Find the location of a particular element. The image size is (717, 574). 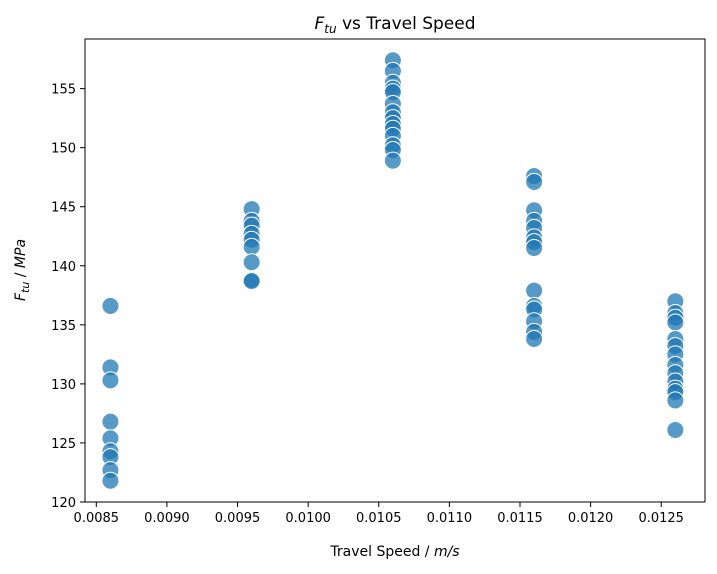

x-tick-label: 0.0110 is located at coordinates (450, 518).